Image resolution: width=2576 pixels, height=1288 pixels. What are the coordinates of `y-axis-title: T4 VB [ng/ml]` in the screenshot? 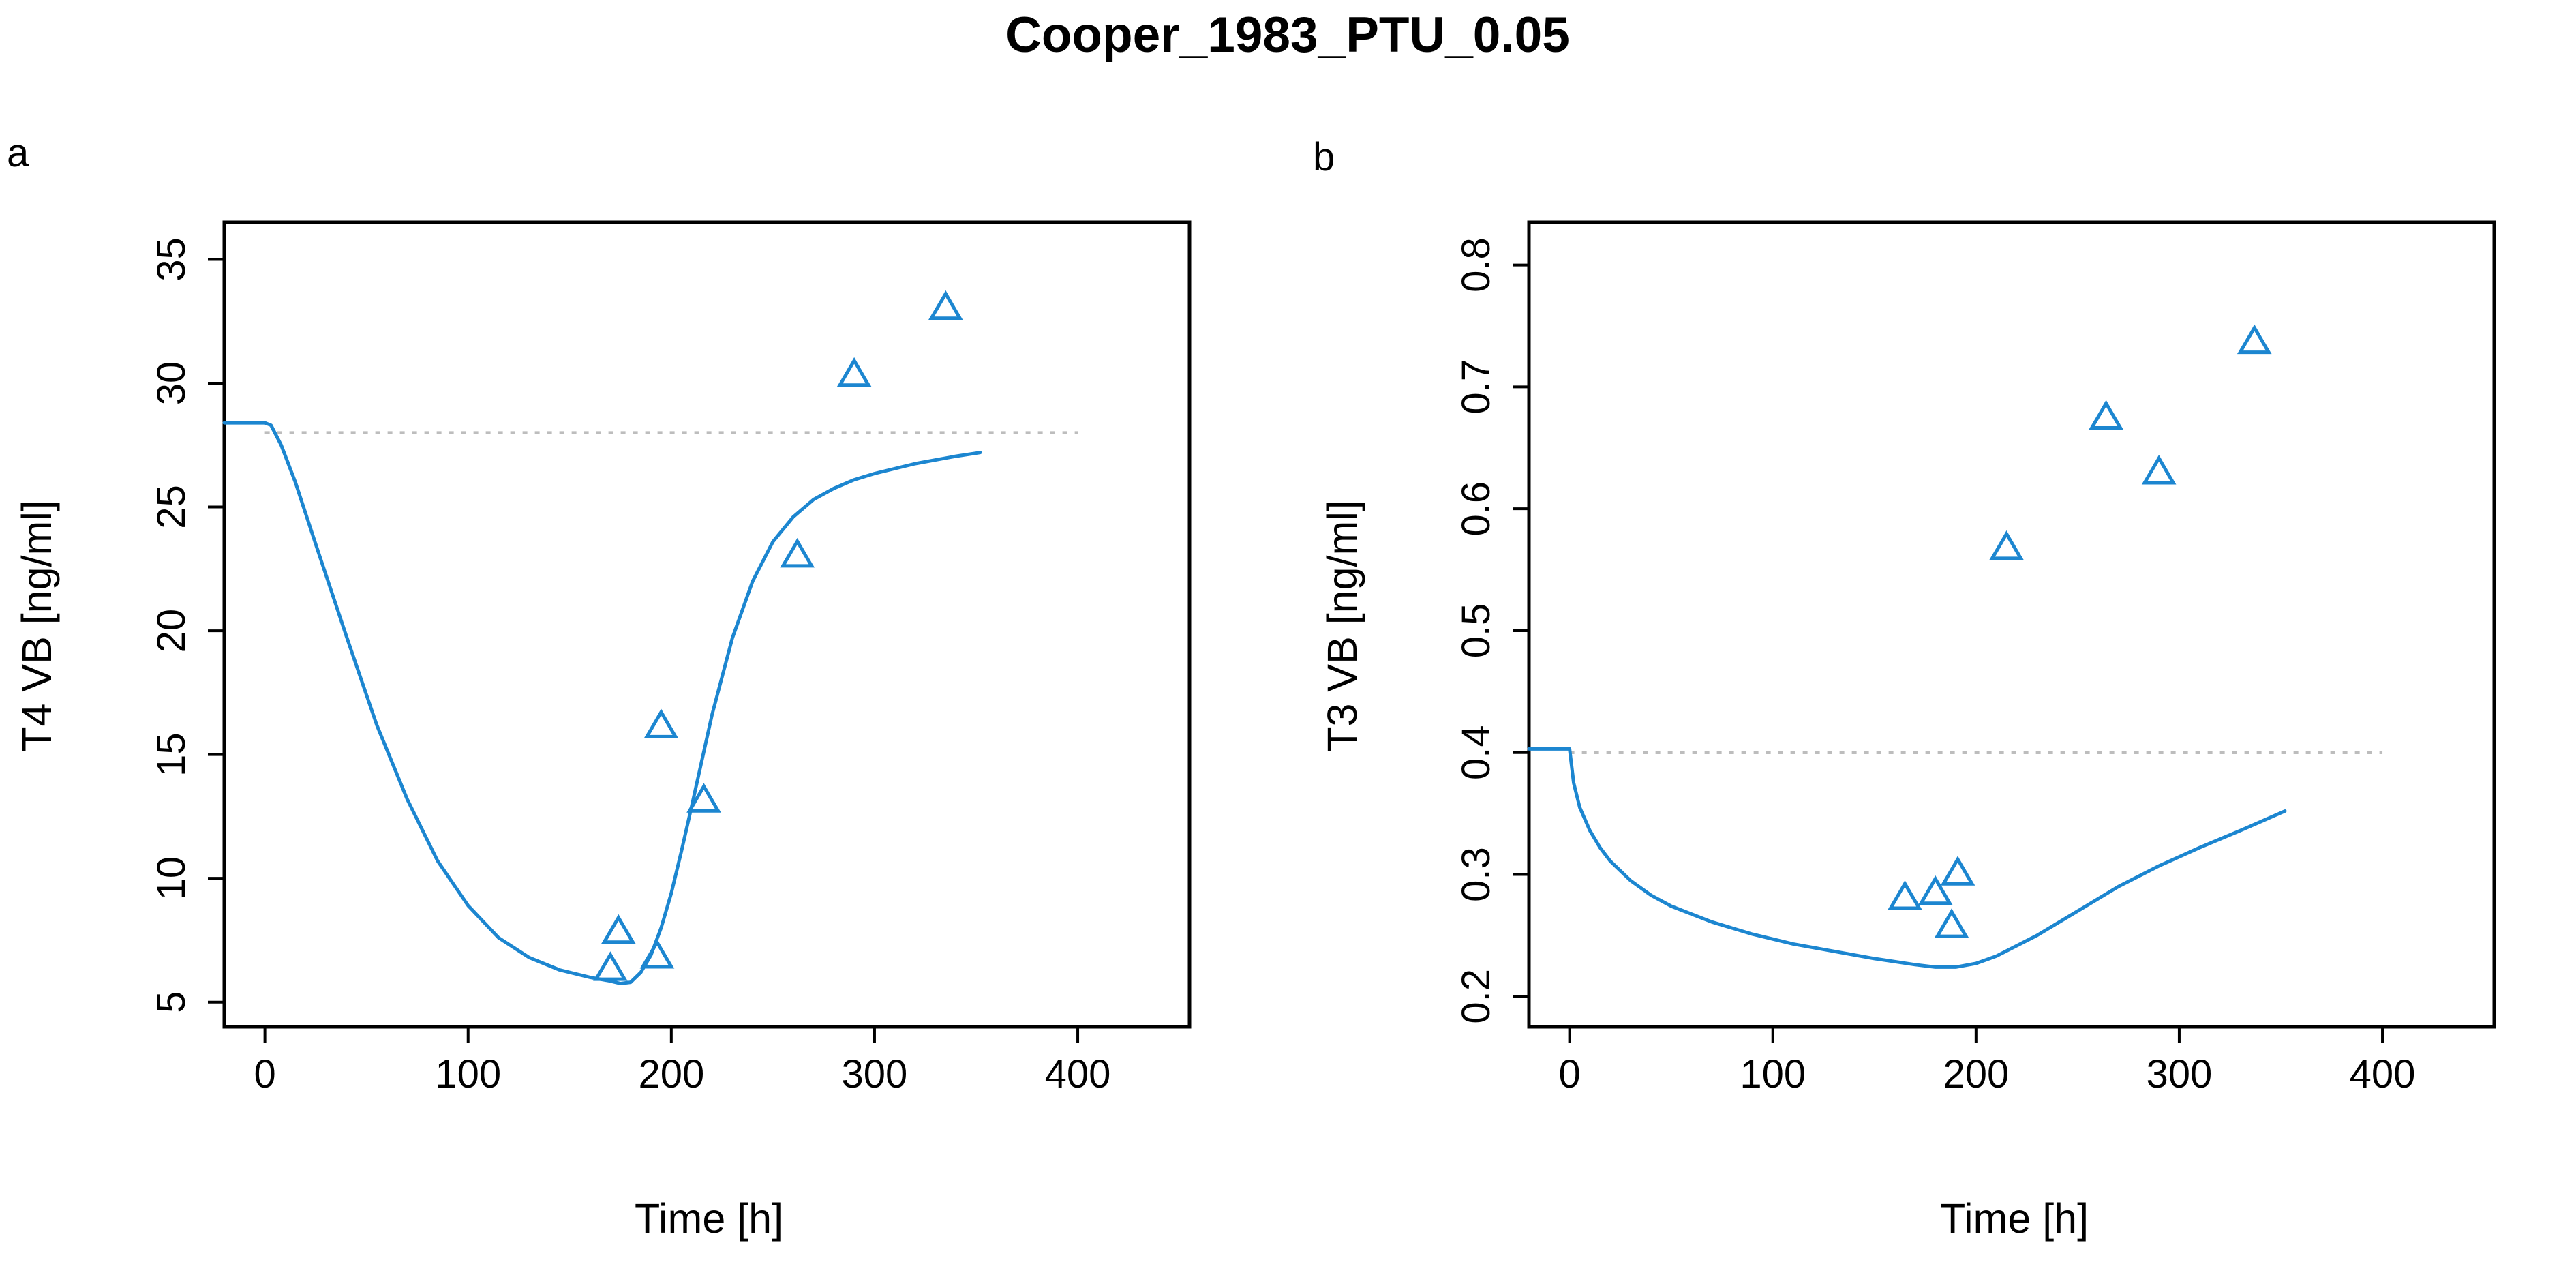 It's located at (37, 626).